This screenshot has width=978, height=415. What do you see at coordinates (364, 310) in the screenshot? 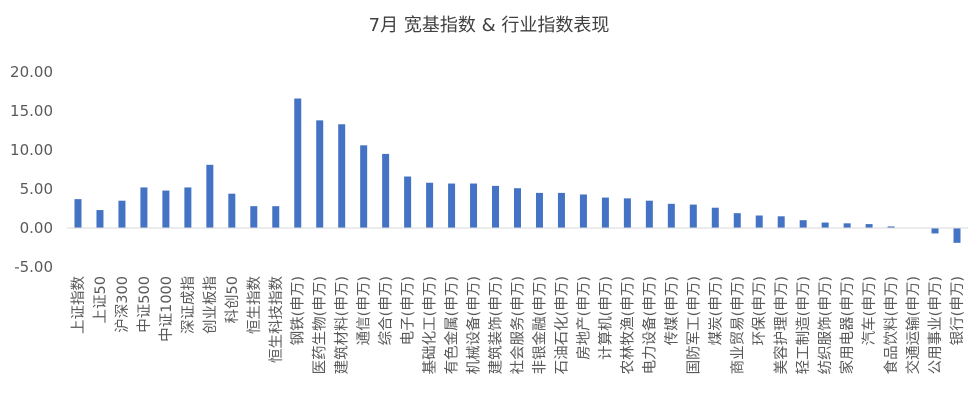
I see `x-tick-label: 通信(申万)` at bounding box center [364, 310].